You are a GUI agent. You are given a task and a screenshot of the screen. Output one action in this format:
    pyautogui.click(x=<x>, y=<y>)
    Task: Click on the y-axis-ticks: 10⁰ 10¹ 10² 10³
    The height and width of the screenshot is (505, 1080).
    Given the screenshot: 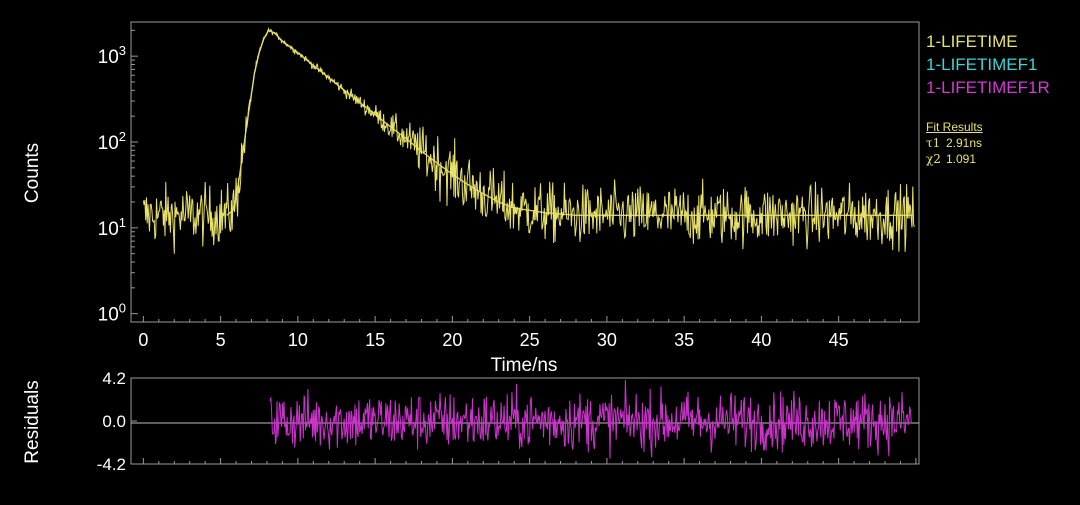 What is the action you would take?
    pyautogui.click(x=118, y=177)
    